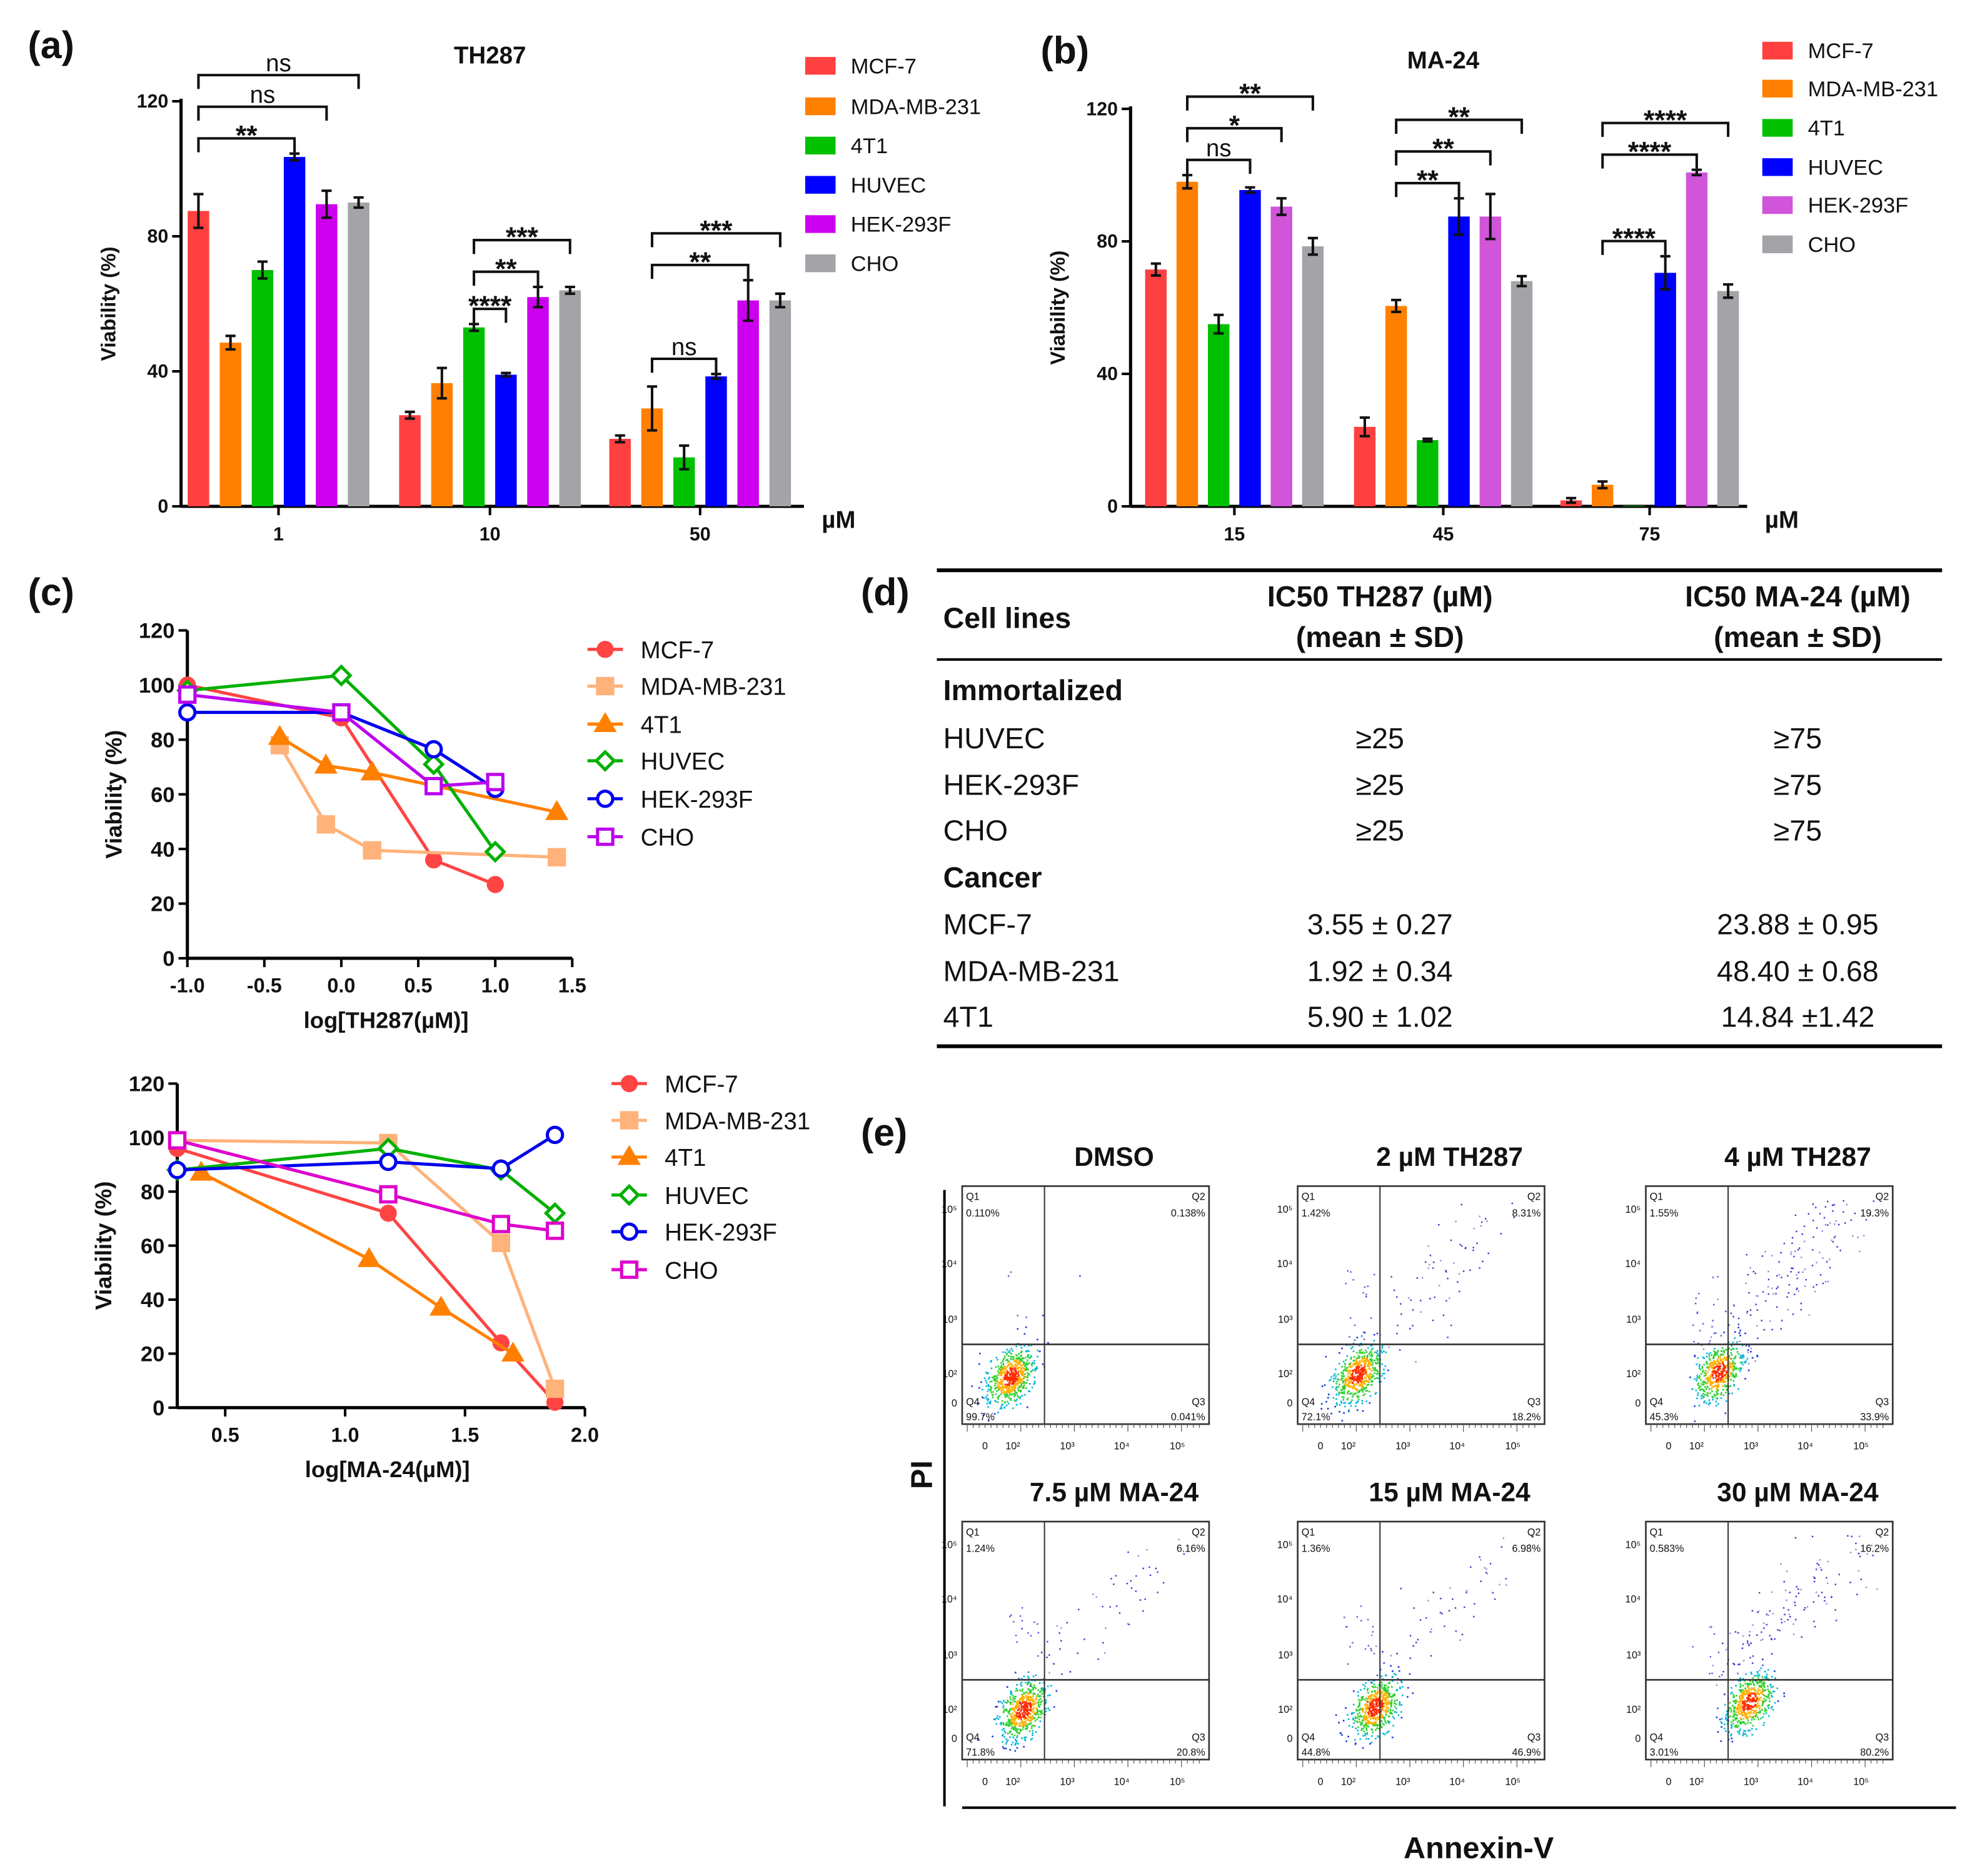 The height and width of the screenshot is (1876, 1975). I want to click on quadrant-percent-q1: 0.110%, so click(983, 1213).